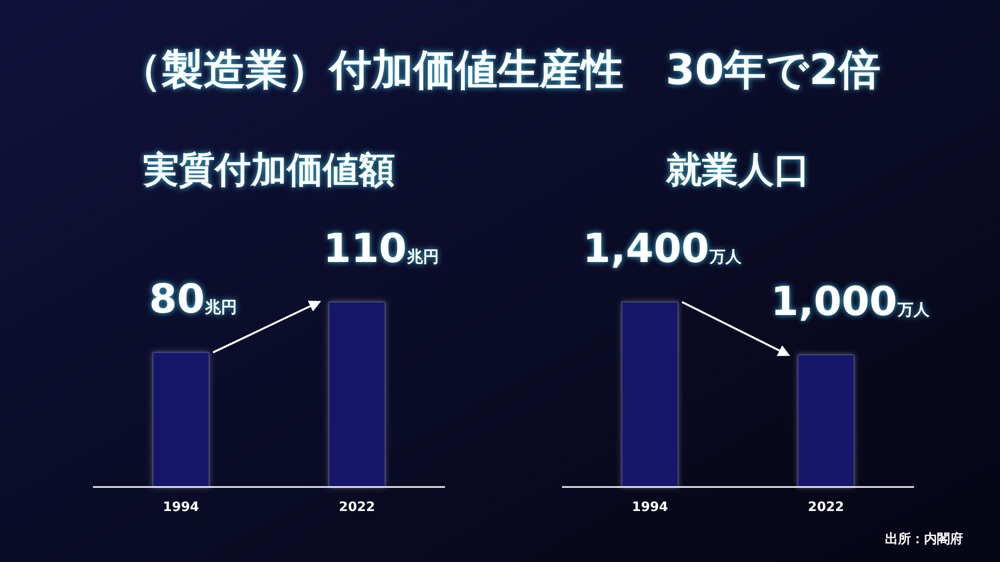 The height and width of the screenshot is (562, 1000). I want to click on text: 出所：内閣府, so click(924, 539).